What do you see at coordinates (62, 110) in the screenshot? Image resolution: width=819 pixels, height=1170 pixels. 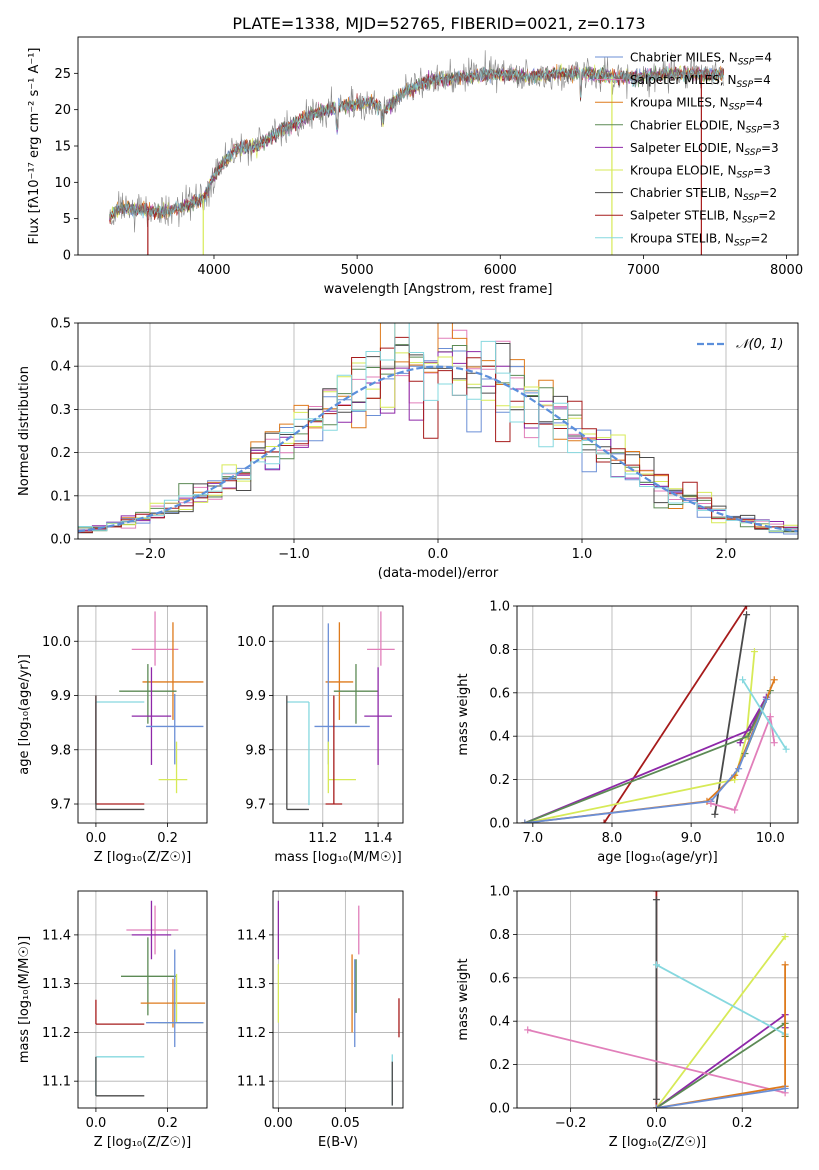 I see `y-tick-label: 20` at bounding box center [62, 110].